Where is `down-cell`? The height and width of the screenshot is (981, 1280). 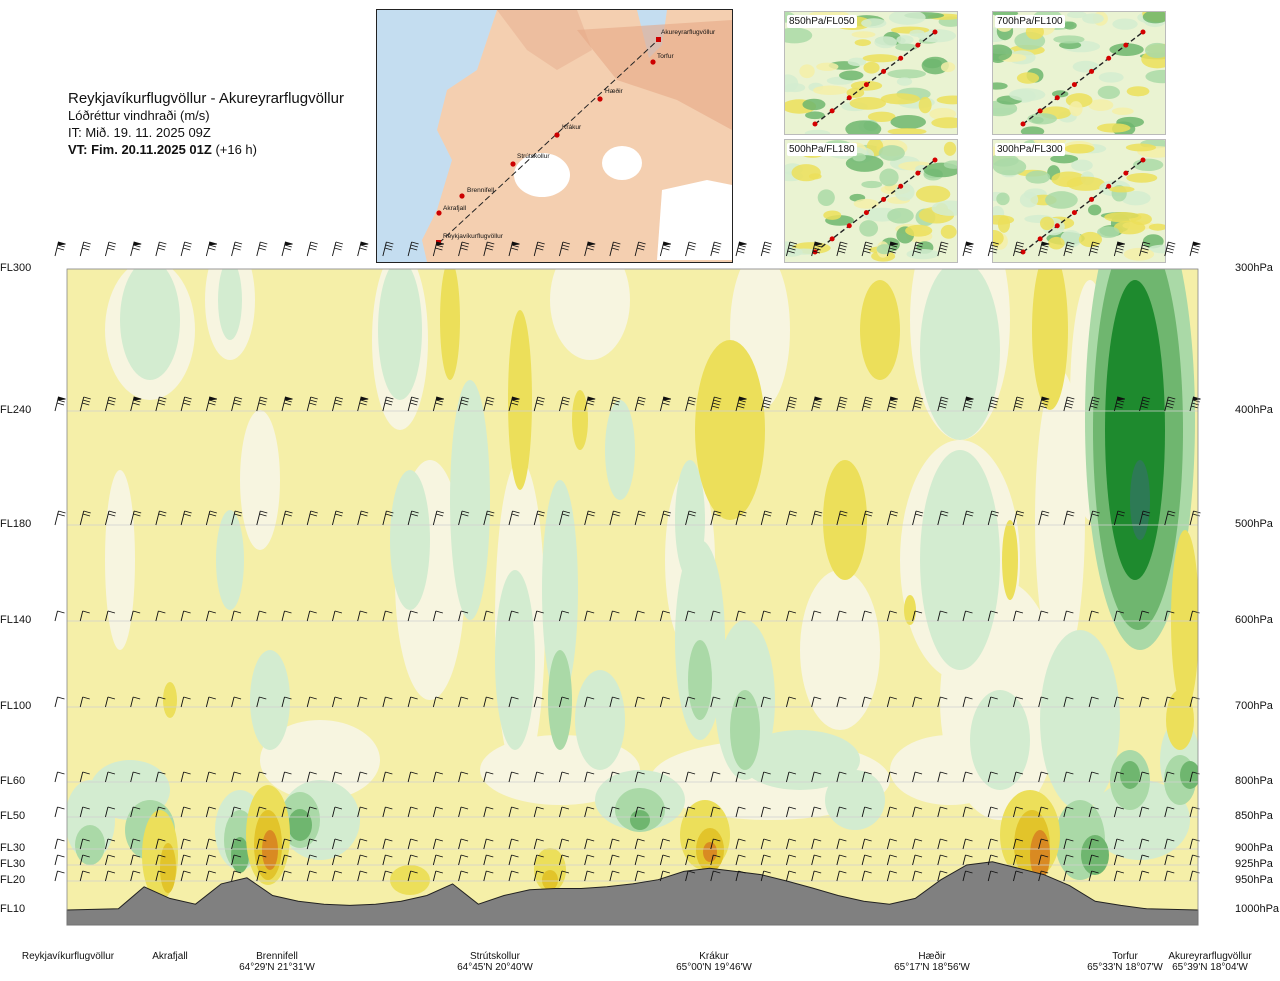
down-cell is located at coordinates (550, 880).